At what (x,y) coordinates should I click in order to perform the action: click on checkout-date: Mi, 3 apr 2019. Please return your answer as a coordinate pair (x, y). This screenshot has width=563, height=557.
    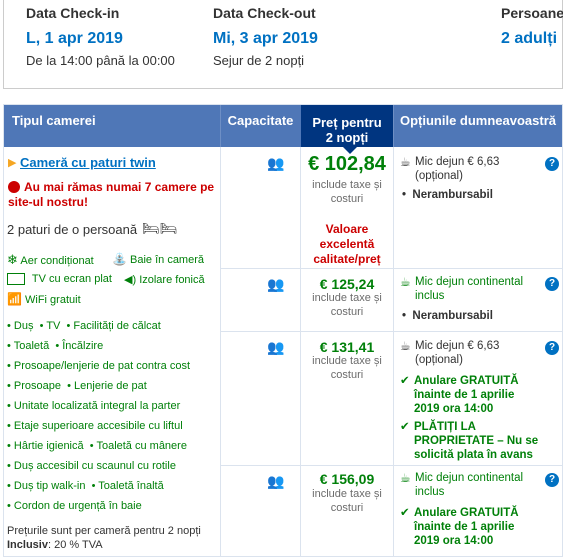
    Looking at the image, I should click on (265, 38).